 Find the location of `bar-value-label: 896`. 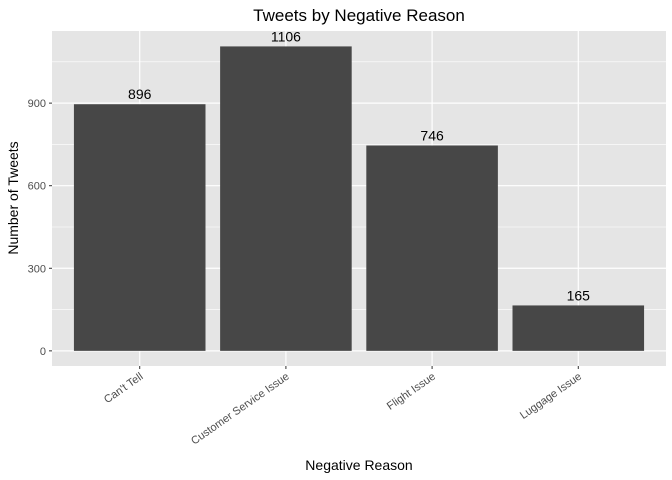

bar-value-label: 896 is located at coordinates (140, 94).